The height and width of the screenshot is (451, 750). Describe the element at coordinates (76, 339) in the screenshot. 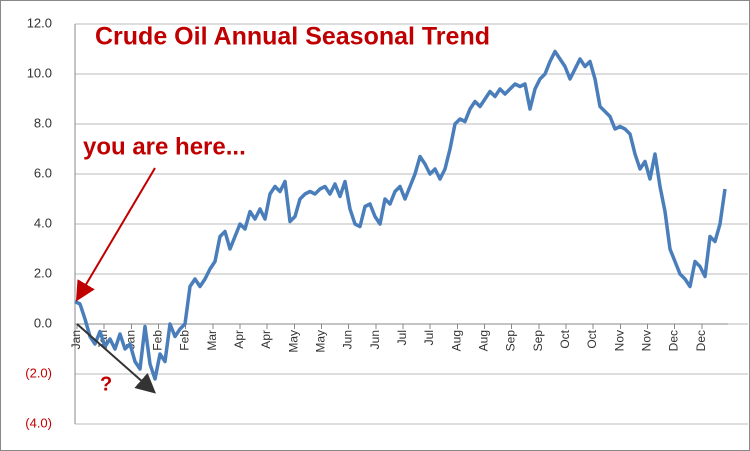

I see `x-tick-label: Jan` at that location.